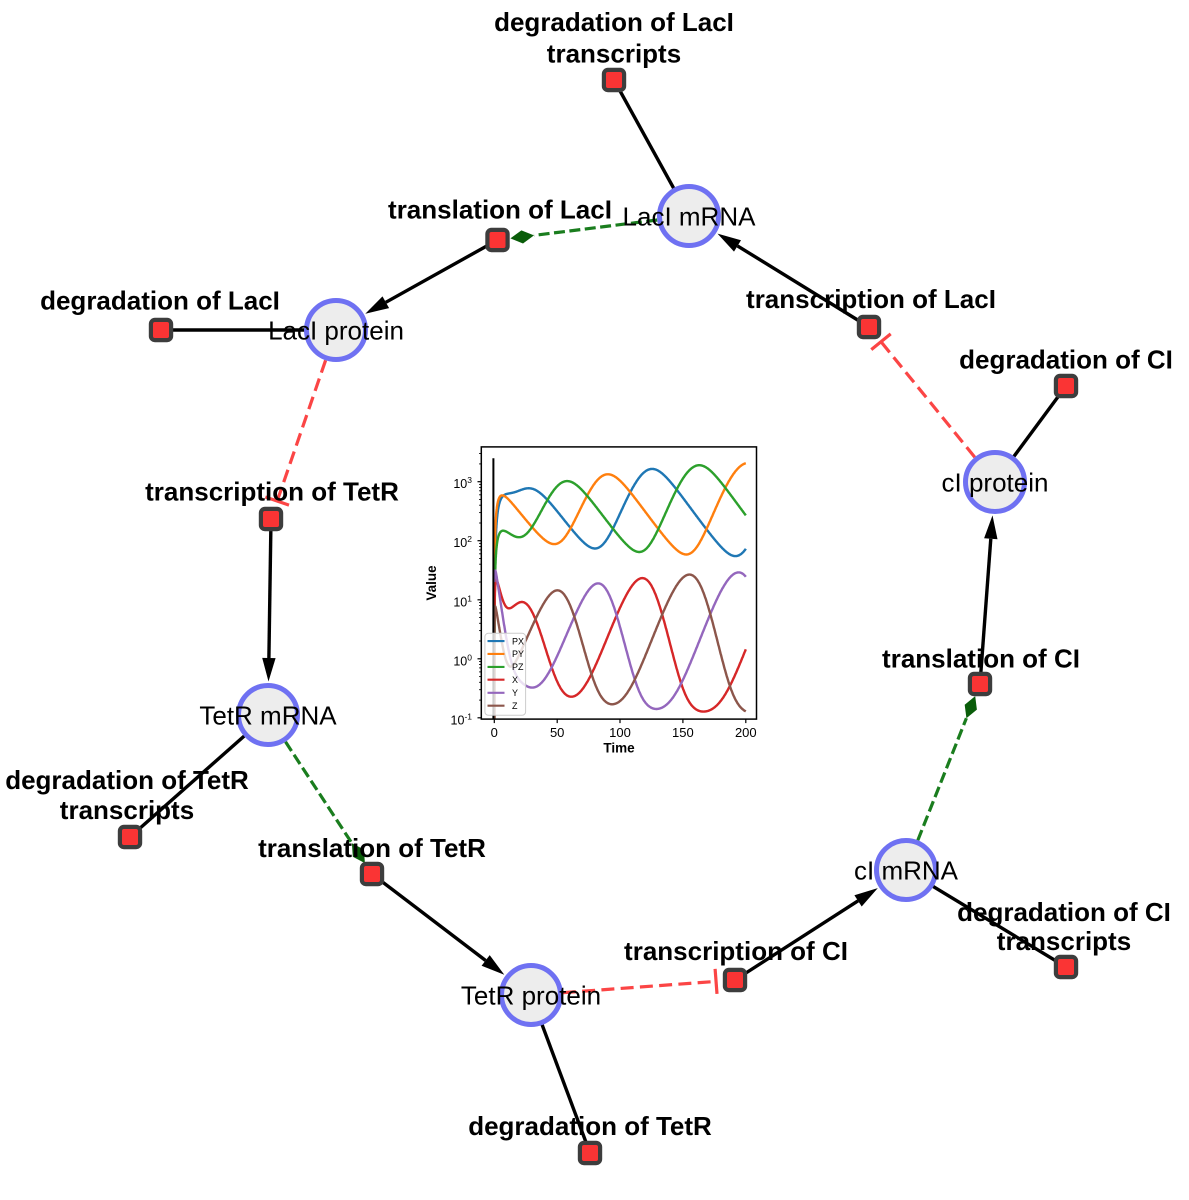 Image resolution: width=1189 pixels, height=1200 pixels. What do you see at coordinates (515, 680) in the screenshot?
I see `svg-text: X` at bounding box center [515, 680].